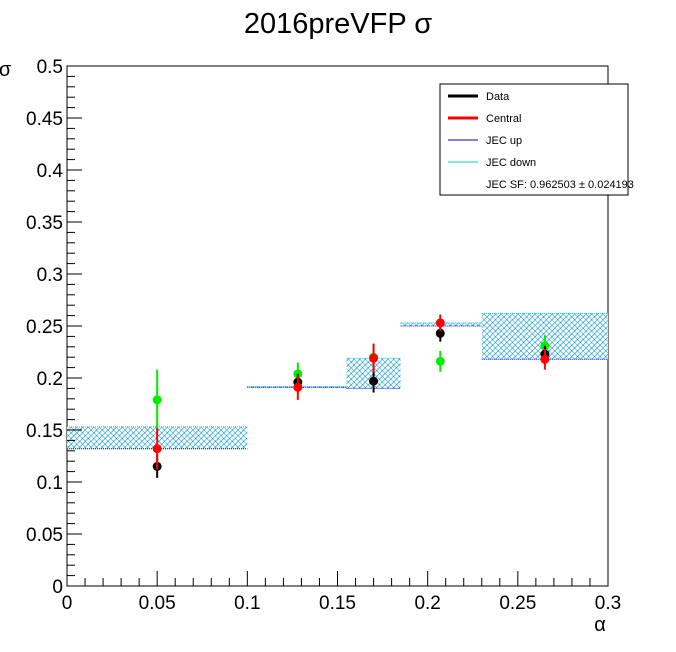 Image resolution: width=676 pixels, height=652 pixels. Describe the element at coordinates (337, 603) in the screenshot. I see `x-tick-label: 0.15` at that location.